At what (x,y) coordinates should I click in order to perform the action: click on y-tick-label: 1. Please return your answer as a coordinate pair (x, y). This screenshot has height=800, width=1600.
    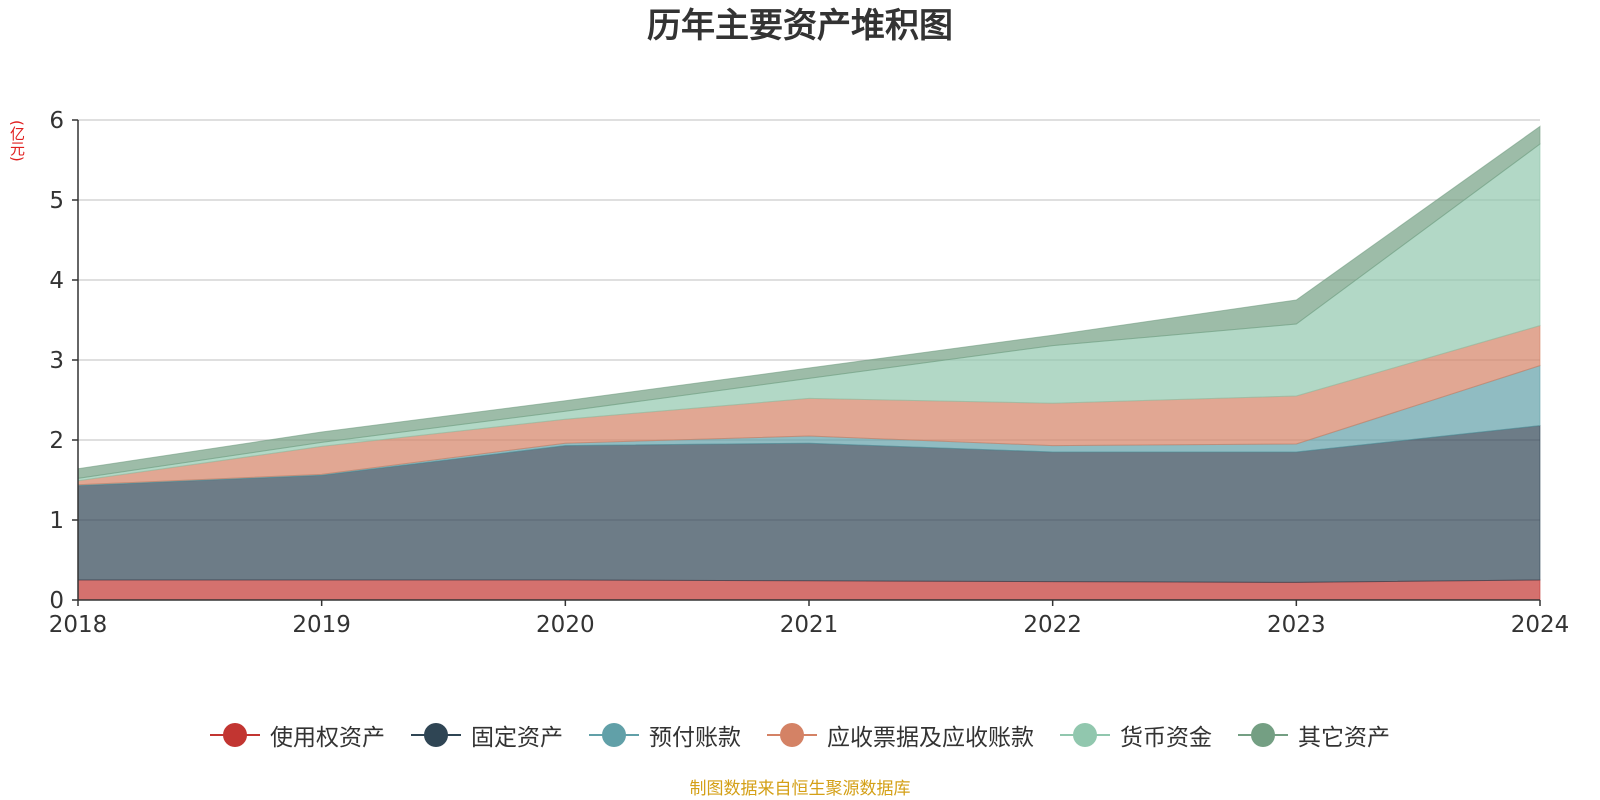
    Looking at the image, I should click on (56, 521).